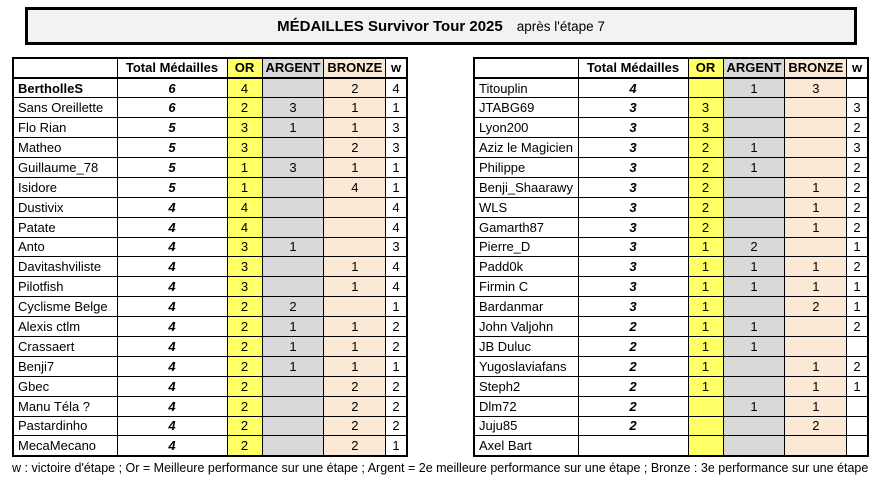 This screenshot has height=486, width=880. I want to click on player-name-cell: Aziz le Magicien, so click(526, 147).